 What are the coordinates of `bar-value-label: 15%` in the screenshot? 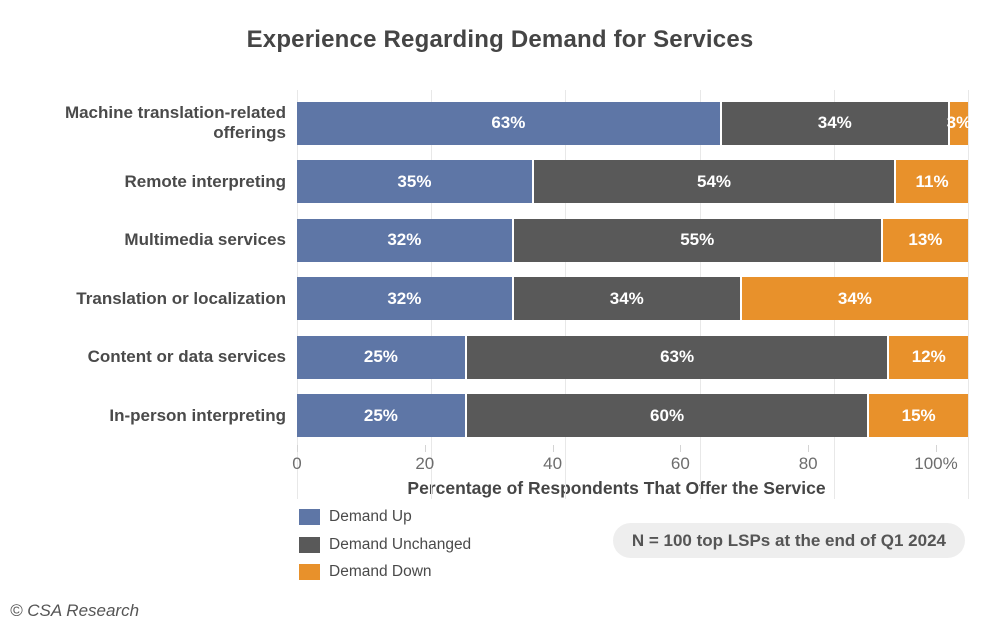 It's located at (918, 415).